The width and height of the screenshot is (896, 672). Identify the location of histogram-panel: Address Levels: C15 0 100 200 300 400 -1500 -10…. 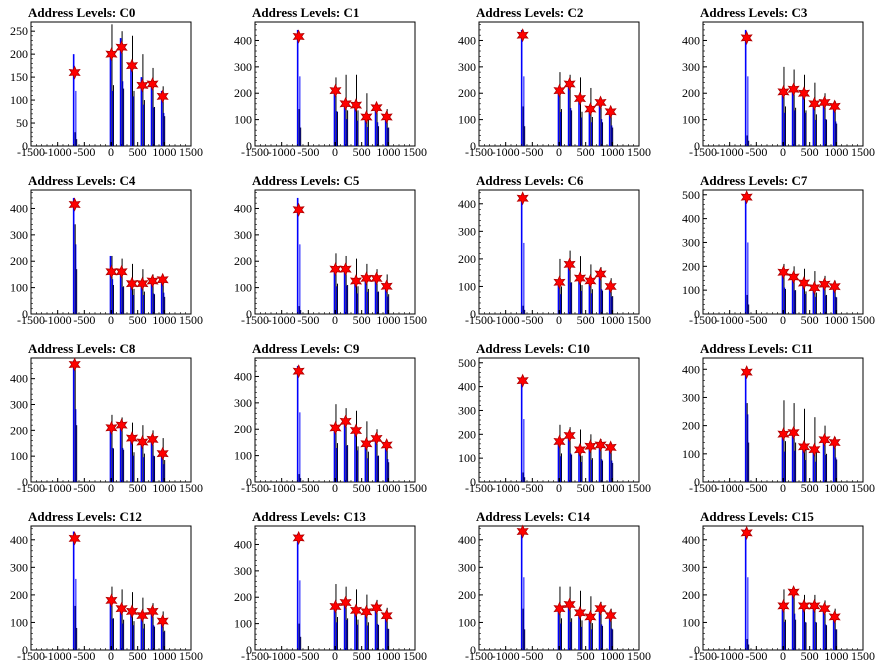
(784, 588).